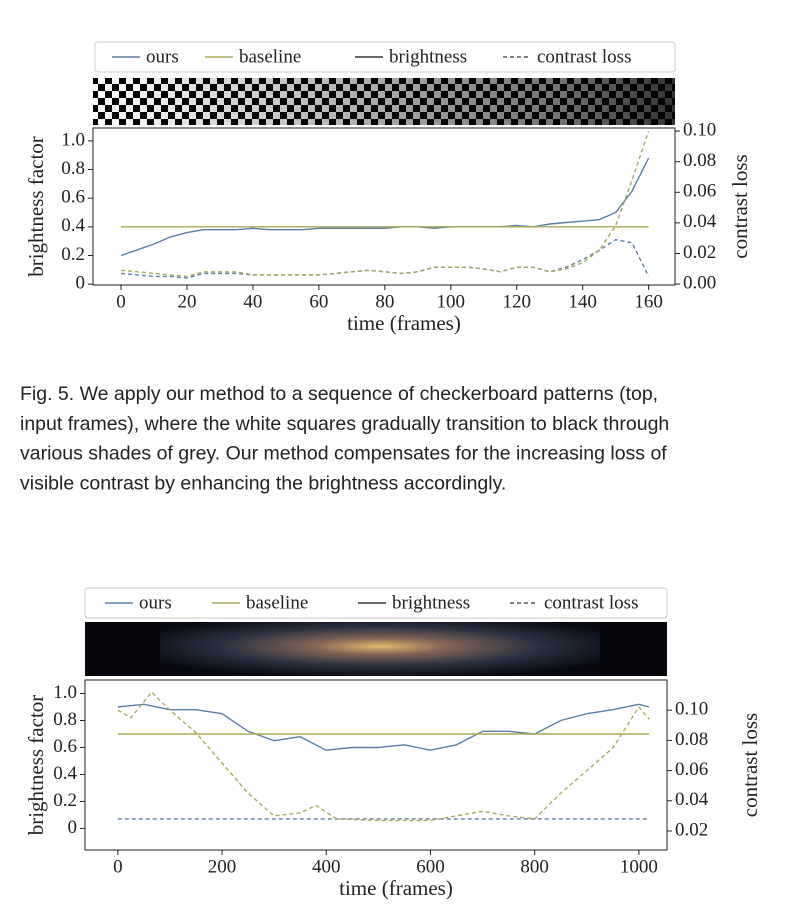 Image resolution: width=790 pixels, height=917 pixels. What do you see at coordinates (430, 866) in the screenshot?
I see `x-tick-label: 600` at bounding box center [430, 866].